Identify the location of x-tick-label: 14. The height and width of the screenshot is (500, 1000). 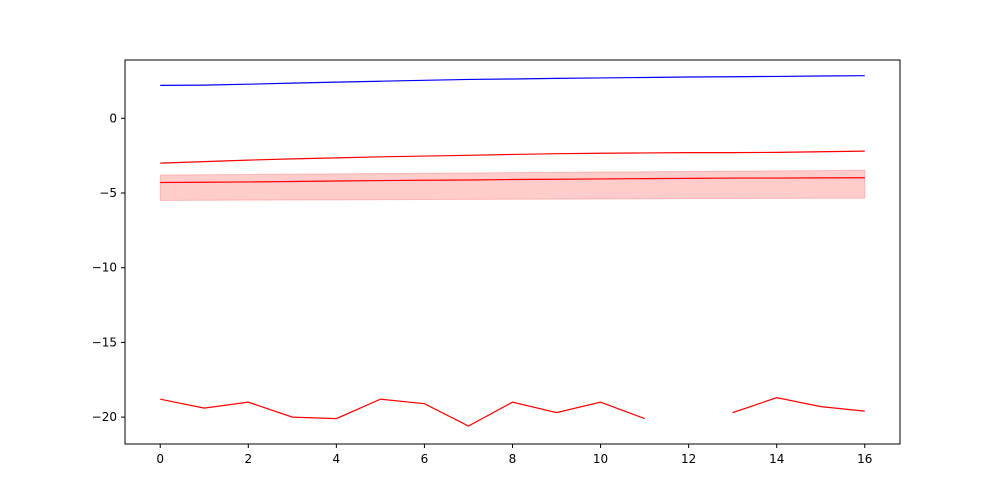
(776, 459).